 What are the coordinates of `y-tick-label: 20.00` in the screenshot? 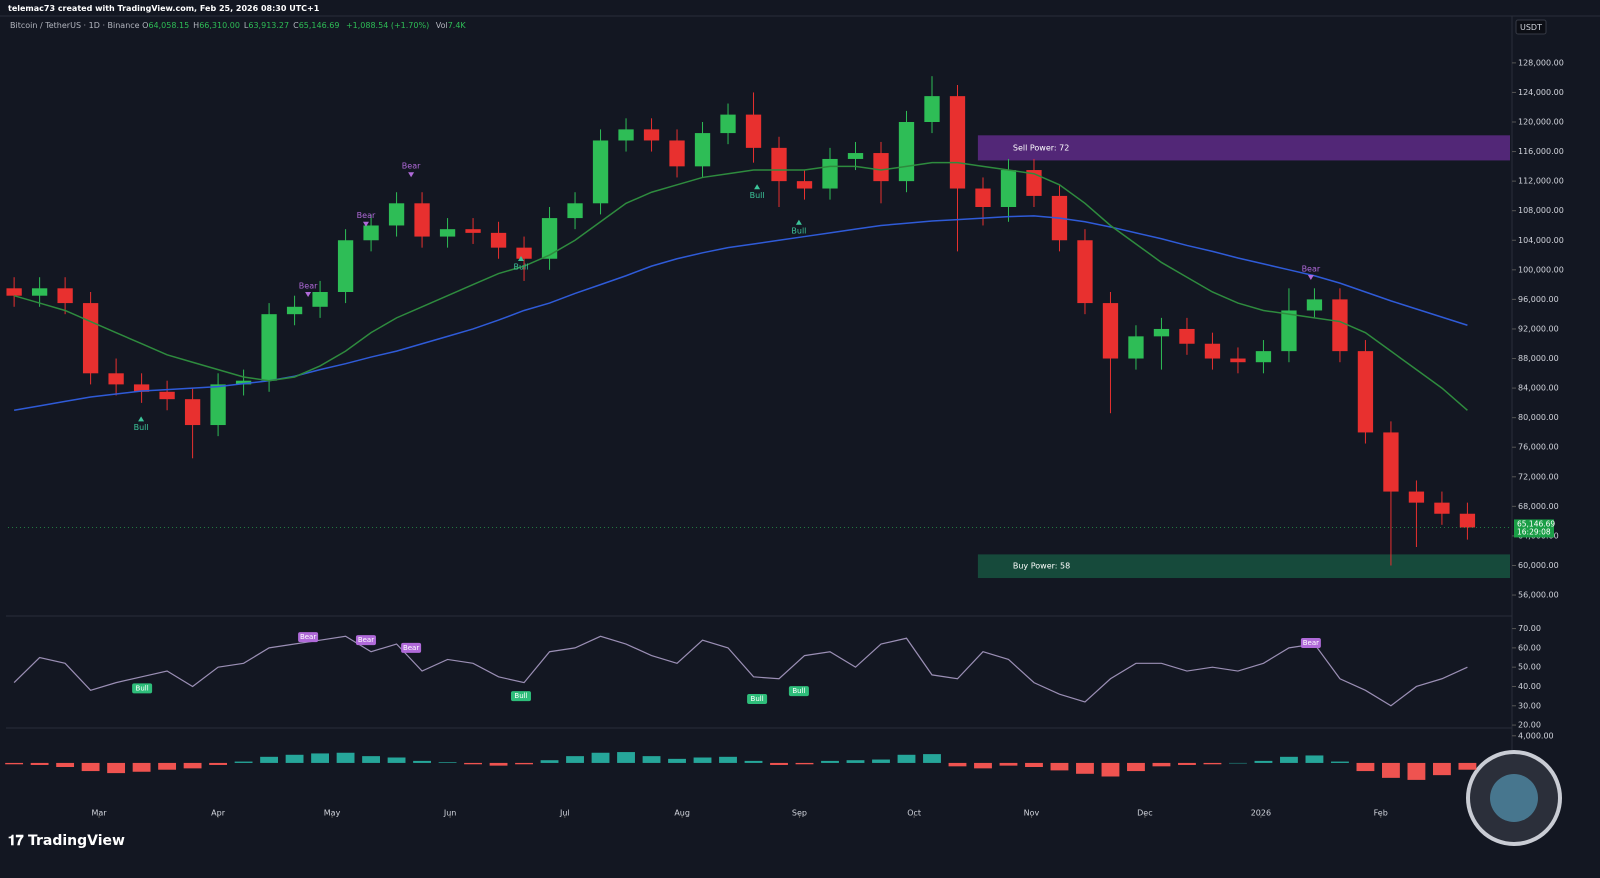 It's located at (1529, 725).